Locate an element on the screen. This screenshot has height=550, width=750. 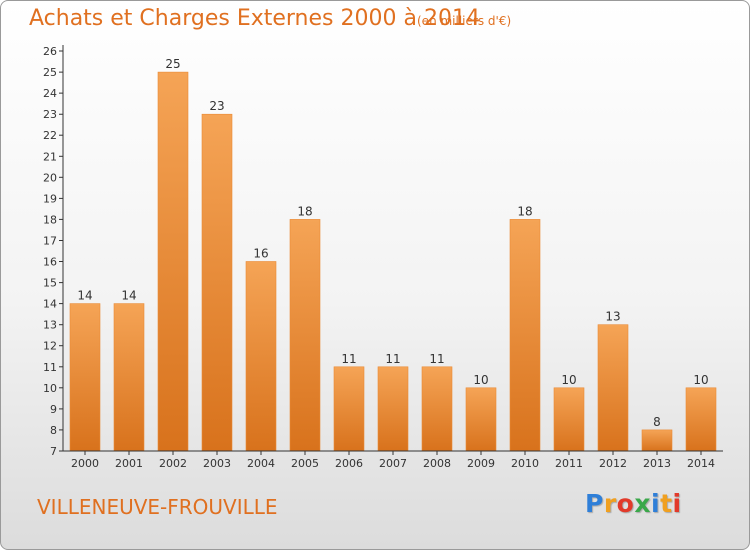
logo-letter: r is located at coordinates (610, 503).